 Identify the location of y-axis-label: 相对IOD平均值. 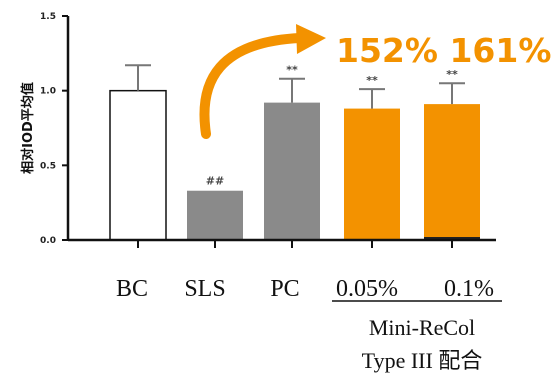
(28, 128).